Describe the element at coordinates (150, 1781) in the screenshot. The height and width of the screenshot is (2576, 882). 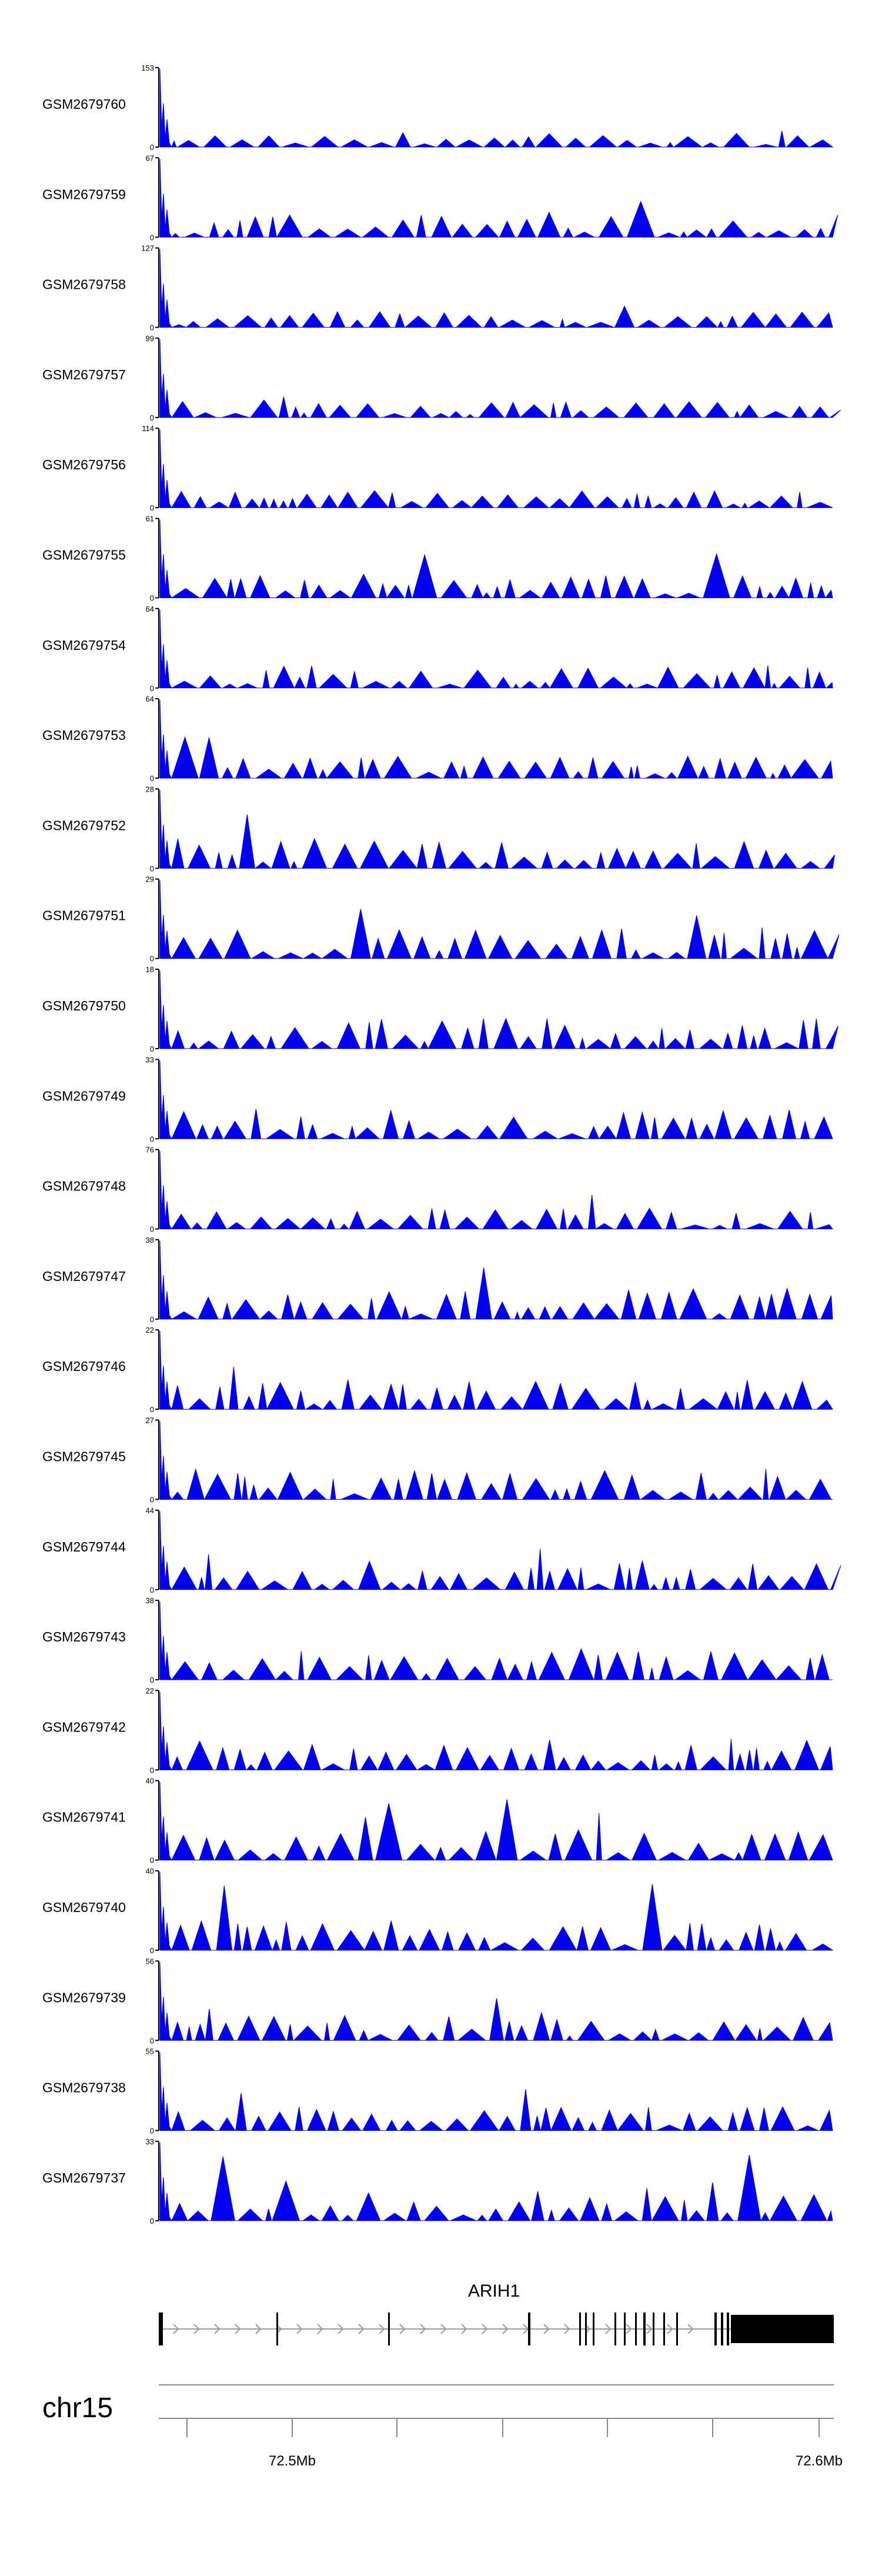
I see `y-axis-max-label: 40` at that location.